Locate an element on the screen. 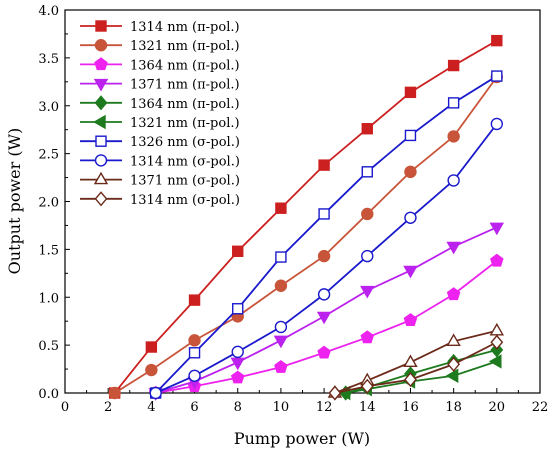 This screenshot has height=453, width=550. legend-item: 1314 nm (π-pol.) is located at coordinates (160, 27).